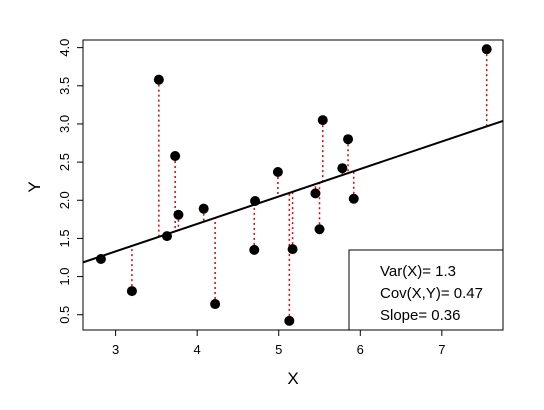 Image resolution: width=544 pixels, height=410 pixels. I want to click on legend-slope: Slope= 0.36, so click(420, 315).